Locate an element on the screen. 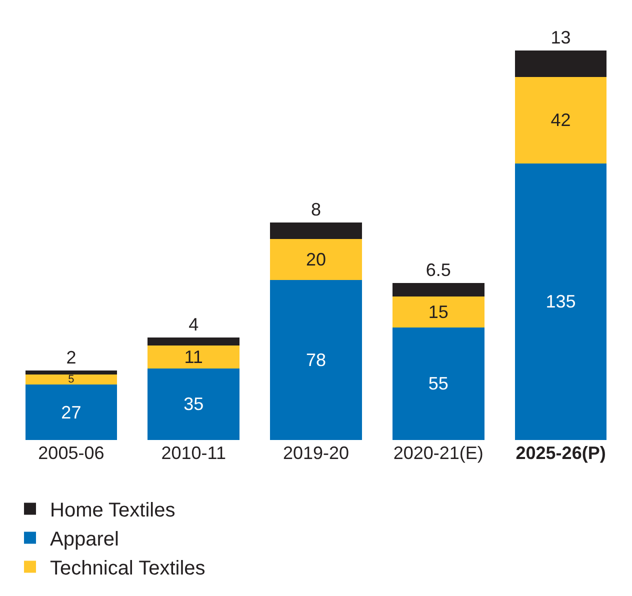 The height and width of the screenshot is (596, 632). x-tick-label: 2005-06 is located at coordinates (71, 453).